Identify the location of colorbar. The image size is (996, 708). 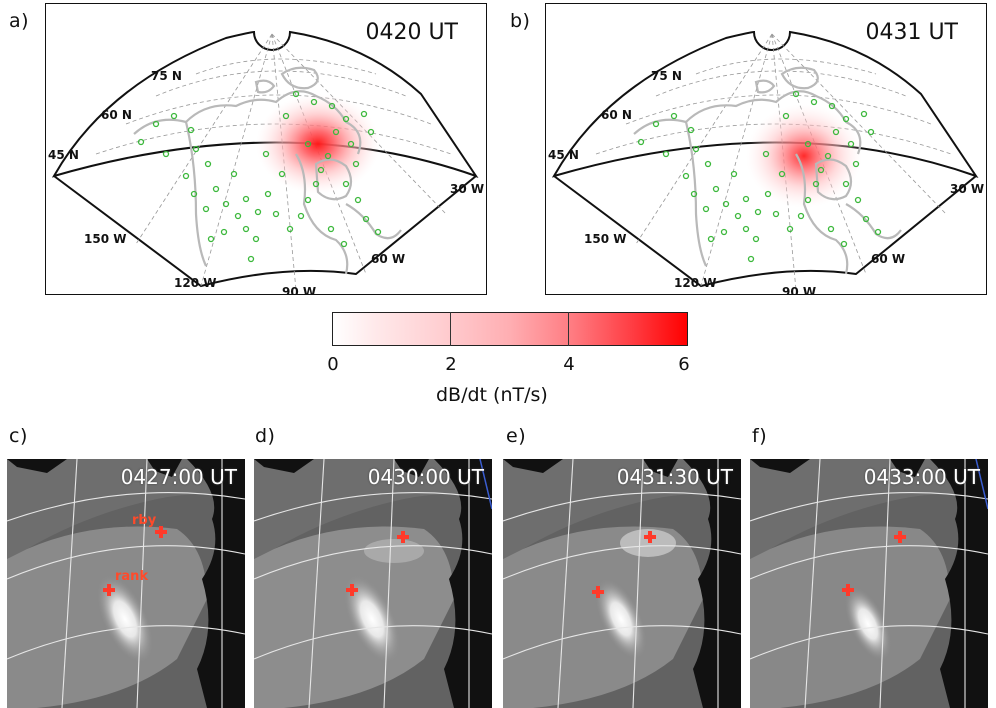
(510, 329).